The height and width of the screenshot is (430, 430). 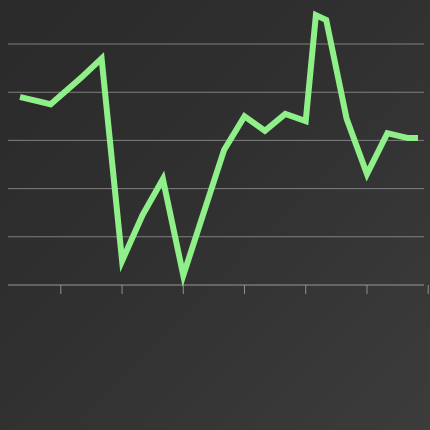 I want to click on x-axis, so click(x=218, y=289).